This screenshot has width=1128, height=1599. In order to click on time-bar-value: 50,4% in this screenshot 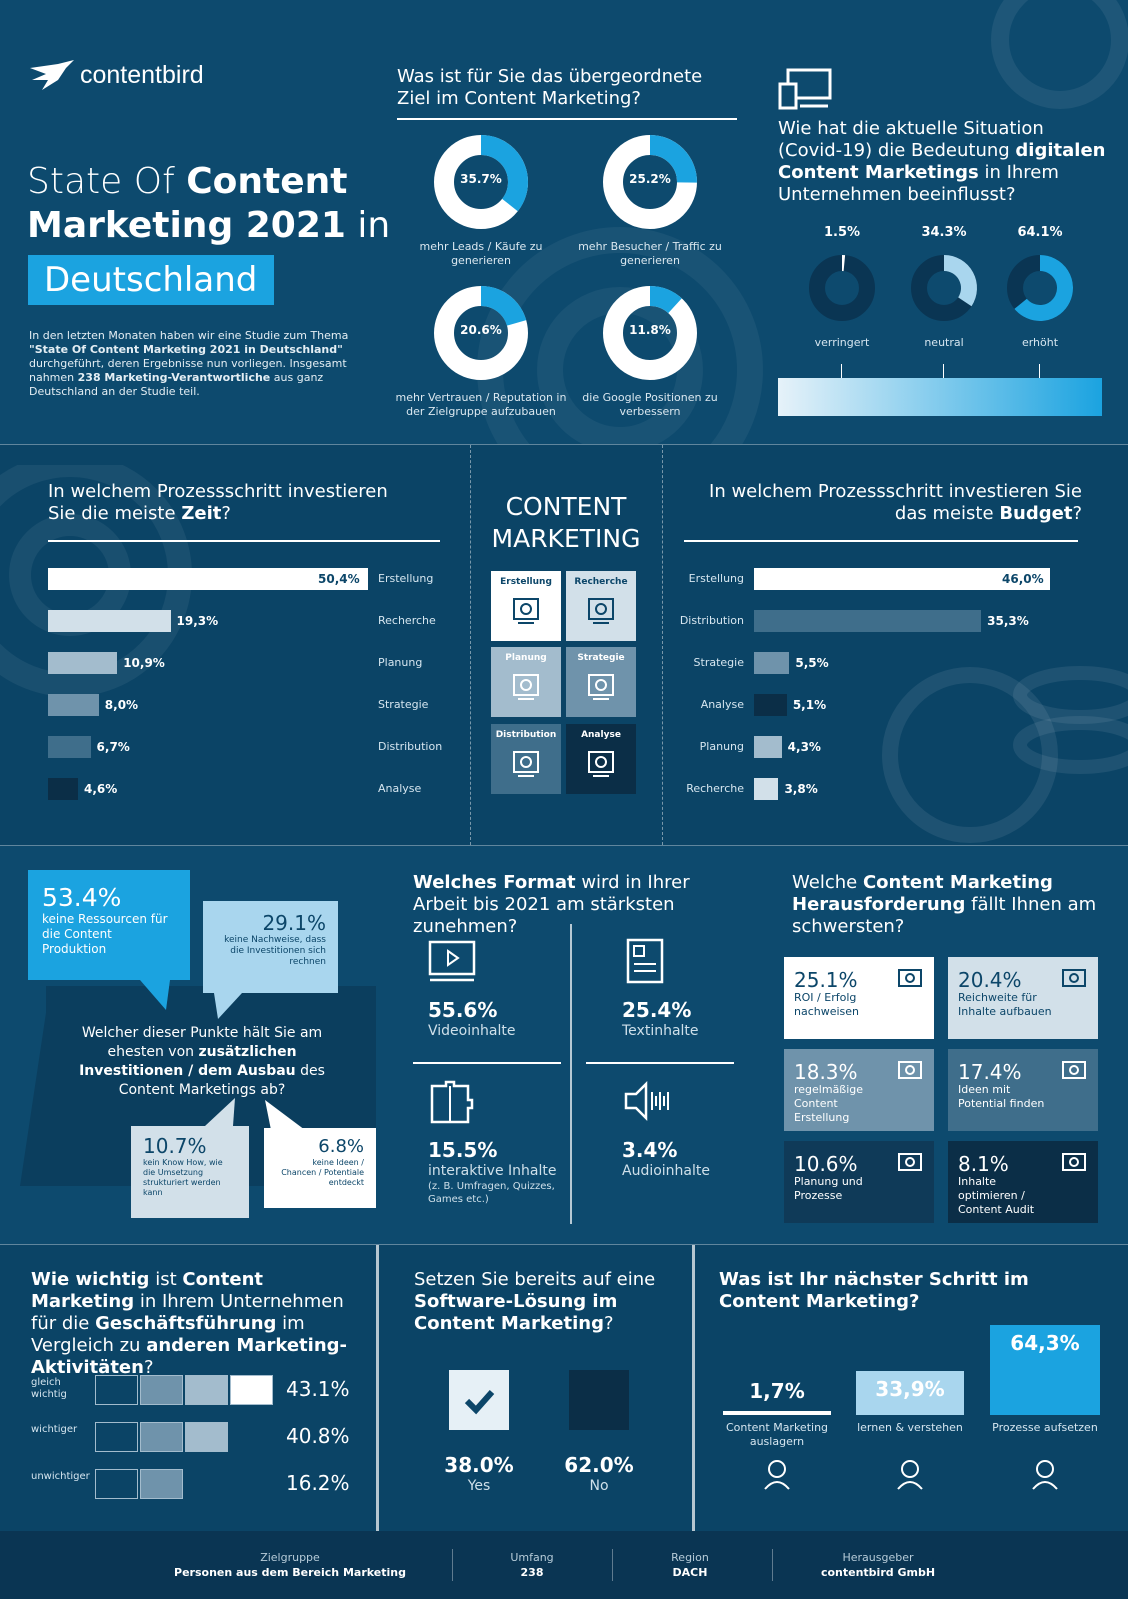, I will do `click(339, 579)`.